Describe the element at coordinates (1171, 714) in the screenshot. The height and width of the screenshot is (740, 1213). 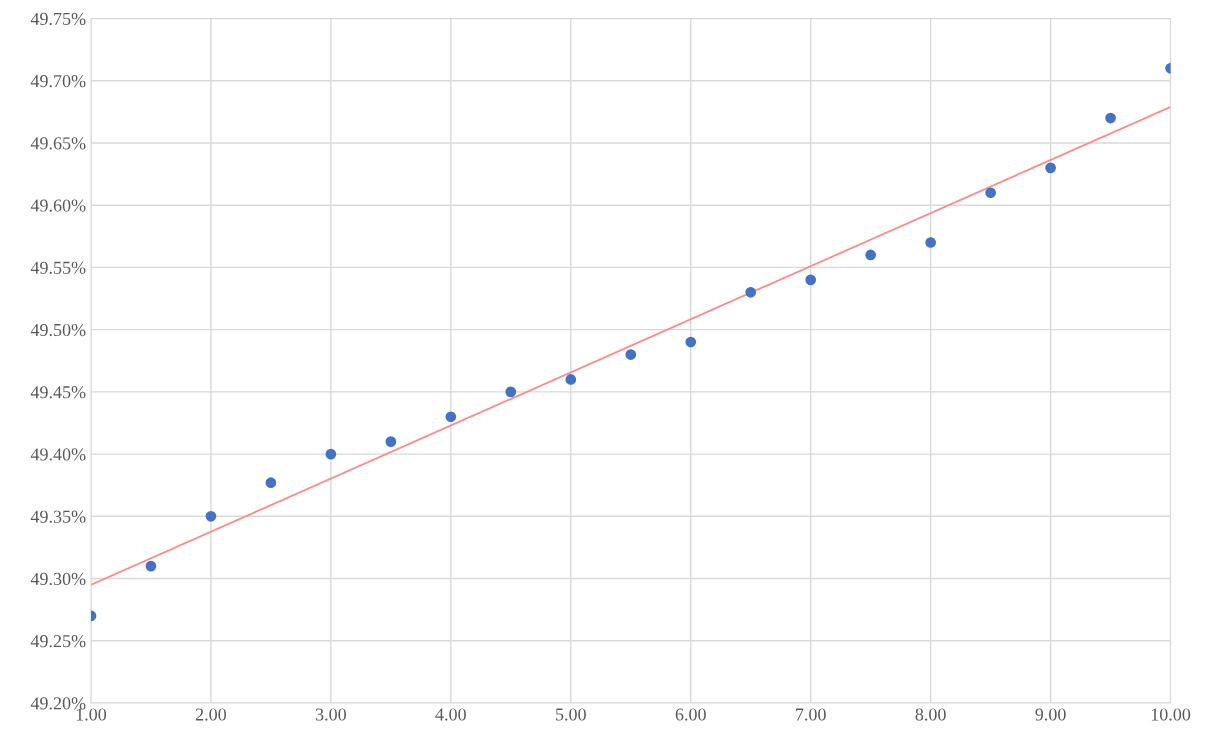
I see `x-tick-label: 10.00` at that location.